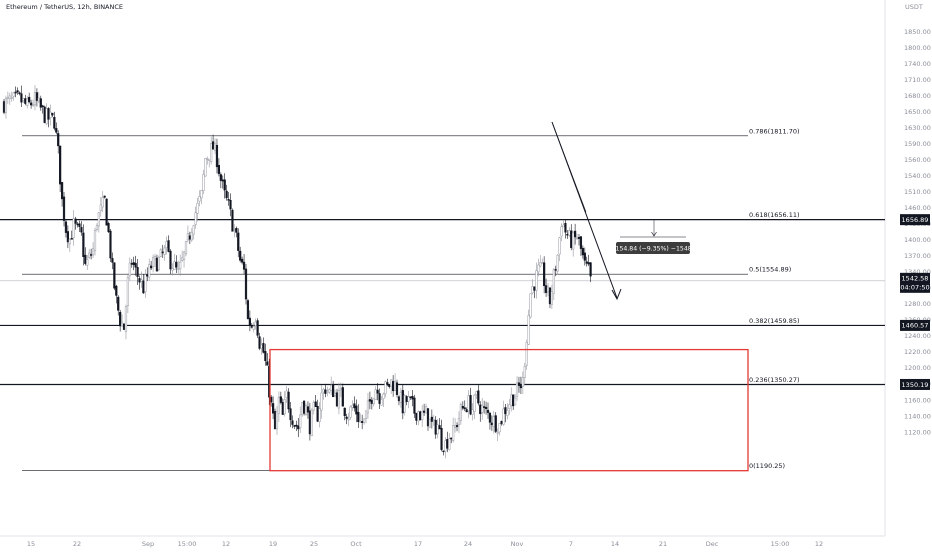  Describe the element at coordinates (917, 256) in the screenshot. I see `price-tick-label: 1370.00` at that location.